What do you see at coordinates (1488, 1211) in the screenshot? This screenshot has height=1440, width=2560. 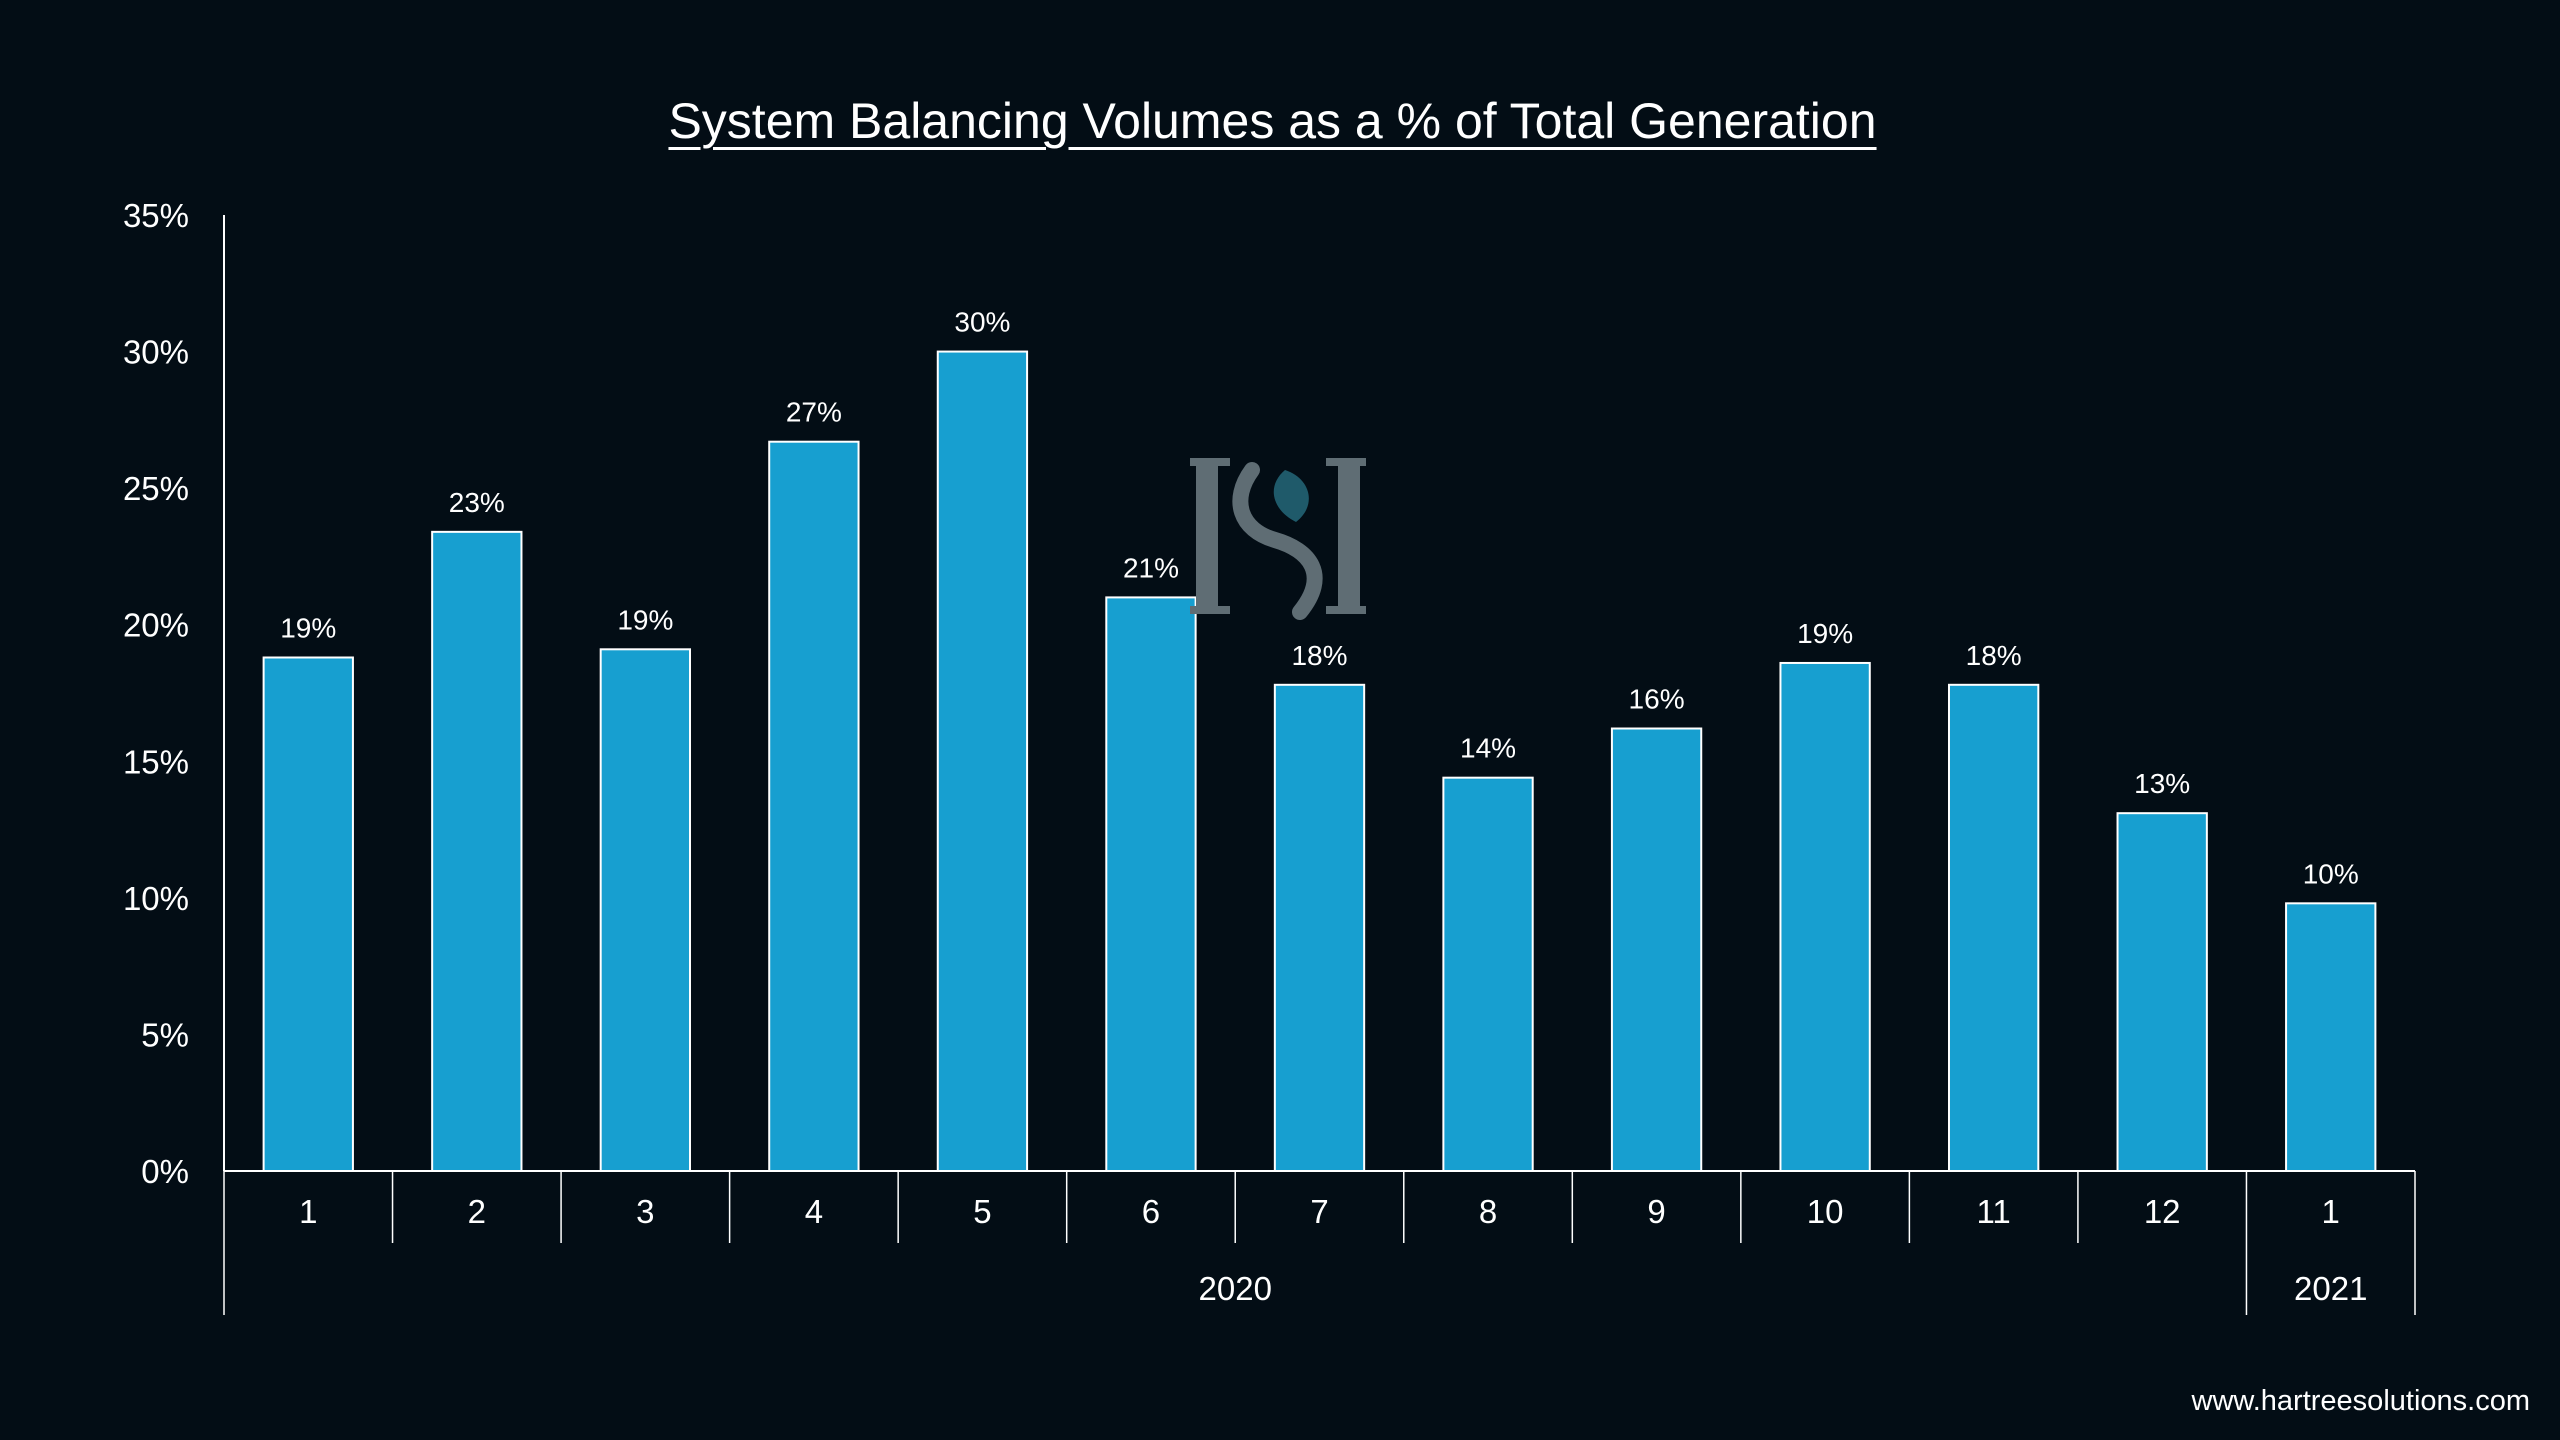 I see `x-tick-label: 8` at bounding box center [1488, 1211].